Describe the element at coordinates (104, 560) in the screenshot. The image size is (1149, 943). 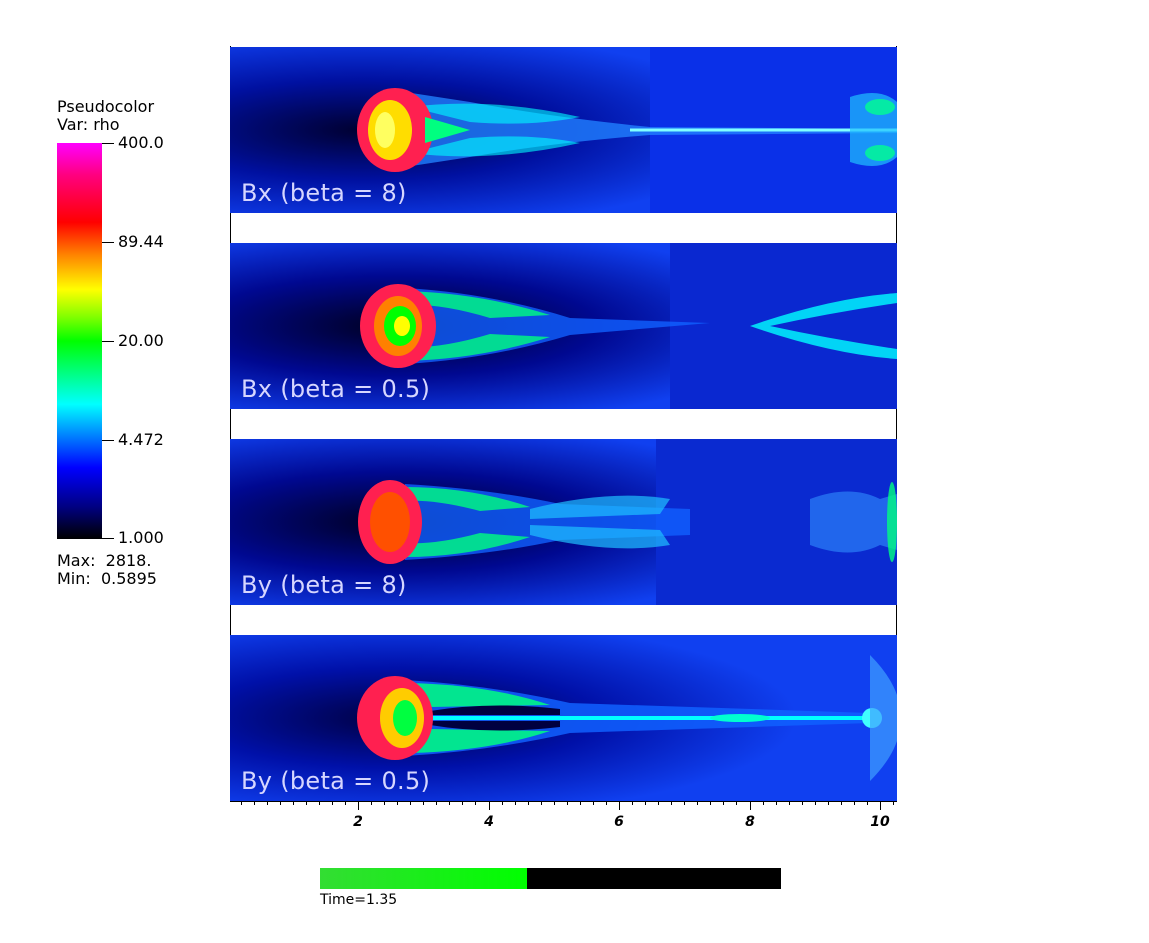
I see `legend-max: Max: 2818.` at that location.